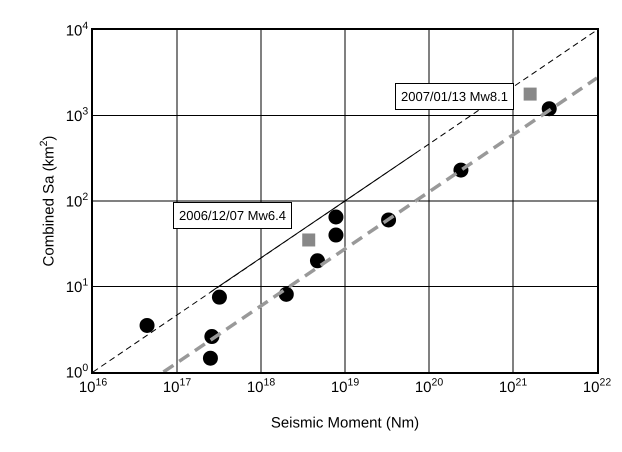 The width and height of the screenshot is (622, 452). I want to click on y-tick-label: 10$^{4}$, so click(77, 30).